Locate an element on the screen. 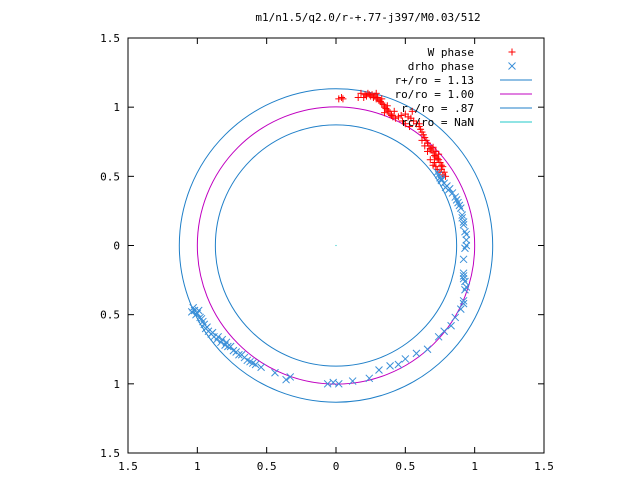  y-tick-label: 1 is located at coordinates (116, 107).